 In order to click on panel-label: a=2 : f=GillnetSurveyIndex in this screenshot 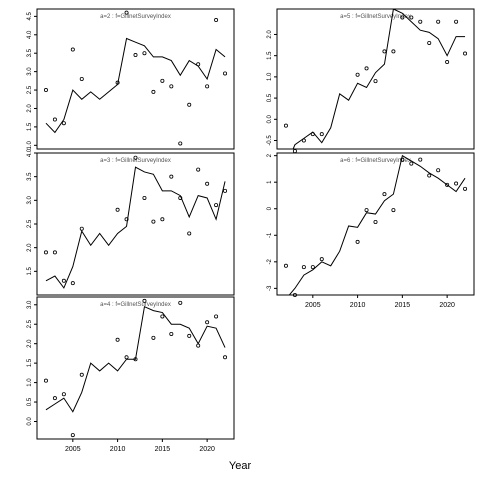, I will do `click(135, 17)`.